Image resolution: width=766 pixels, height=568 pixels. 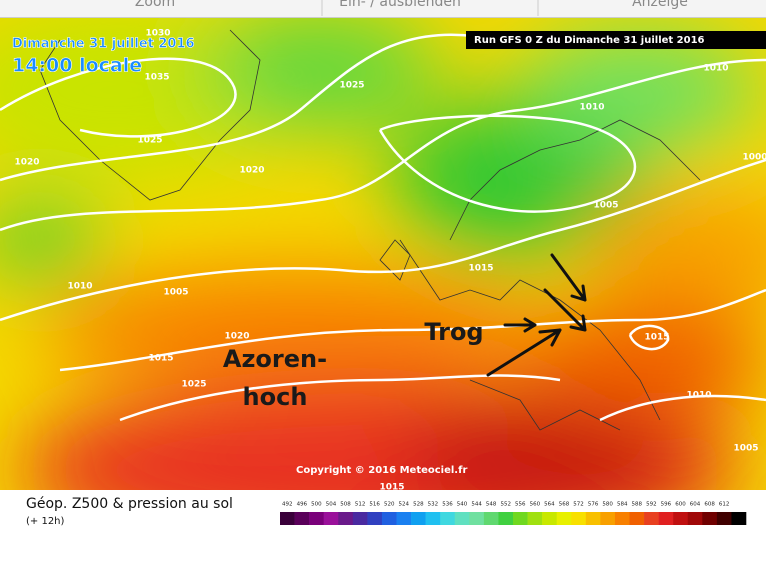 I want to click on scale-label: 536, so click(x=447, y=505).